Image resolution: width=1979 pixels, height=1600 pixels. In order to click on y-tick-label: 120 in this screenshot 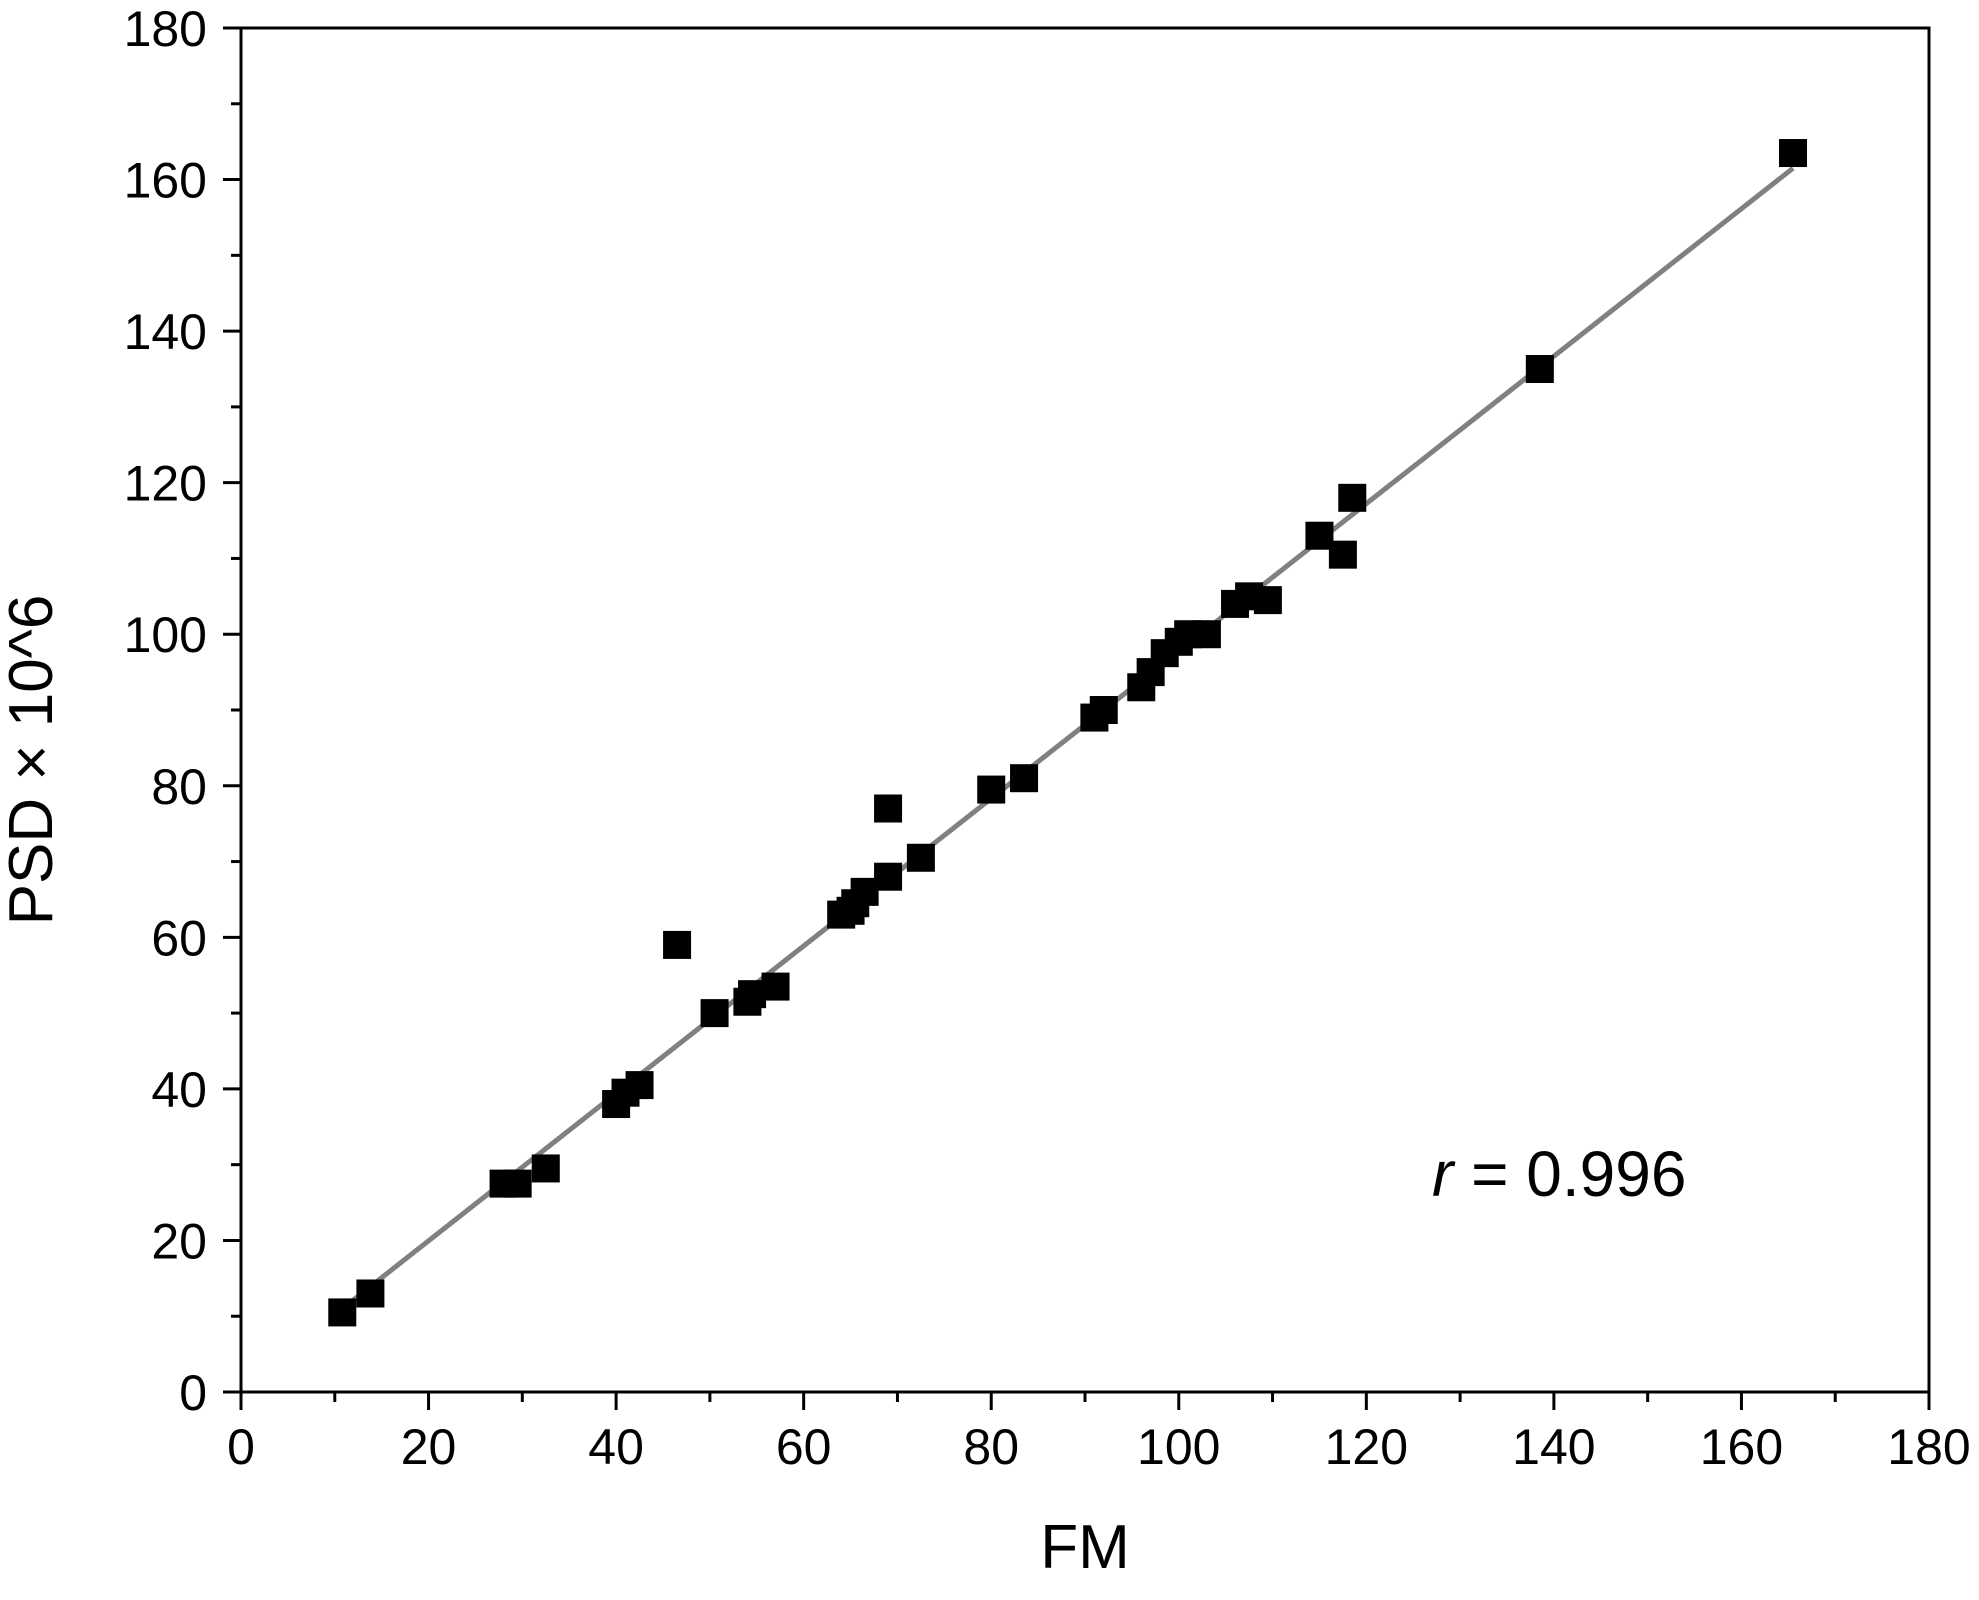, I will do `click(165, 484)`.